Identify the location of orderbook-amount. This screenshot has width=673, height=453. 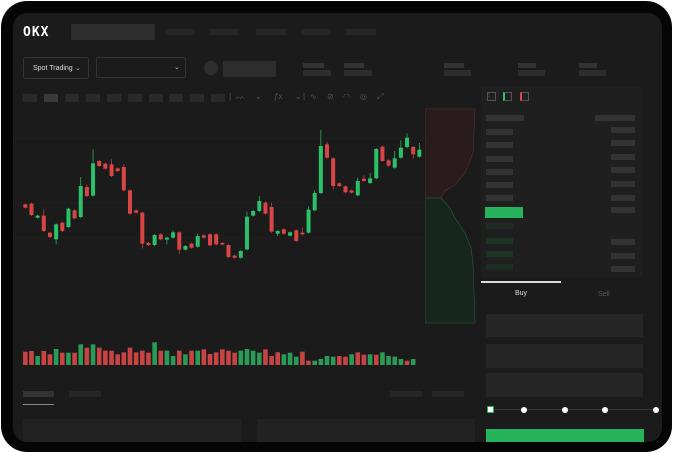
(623, 157).